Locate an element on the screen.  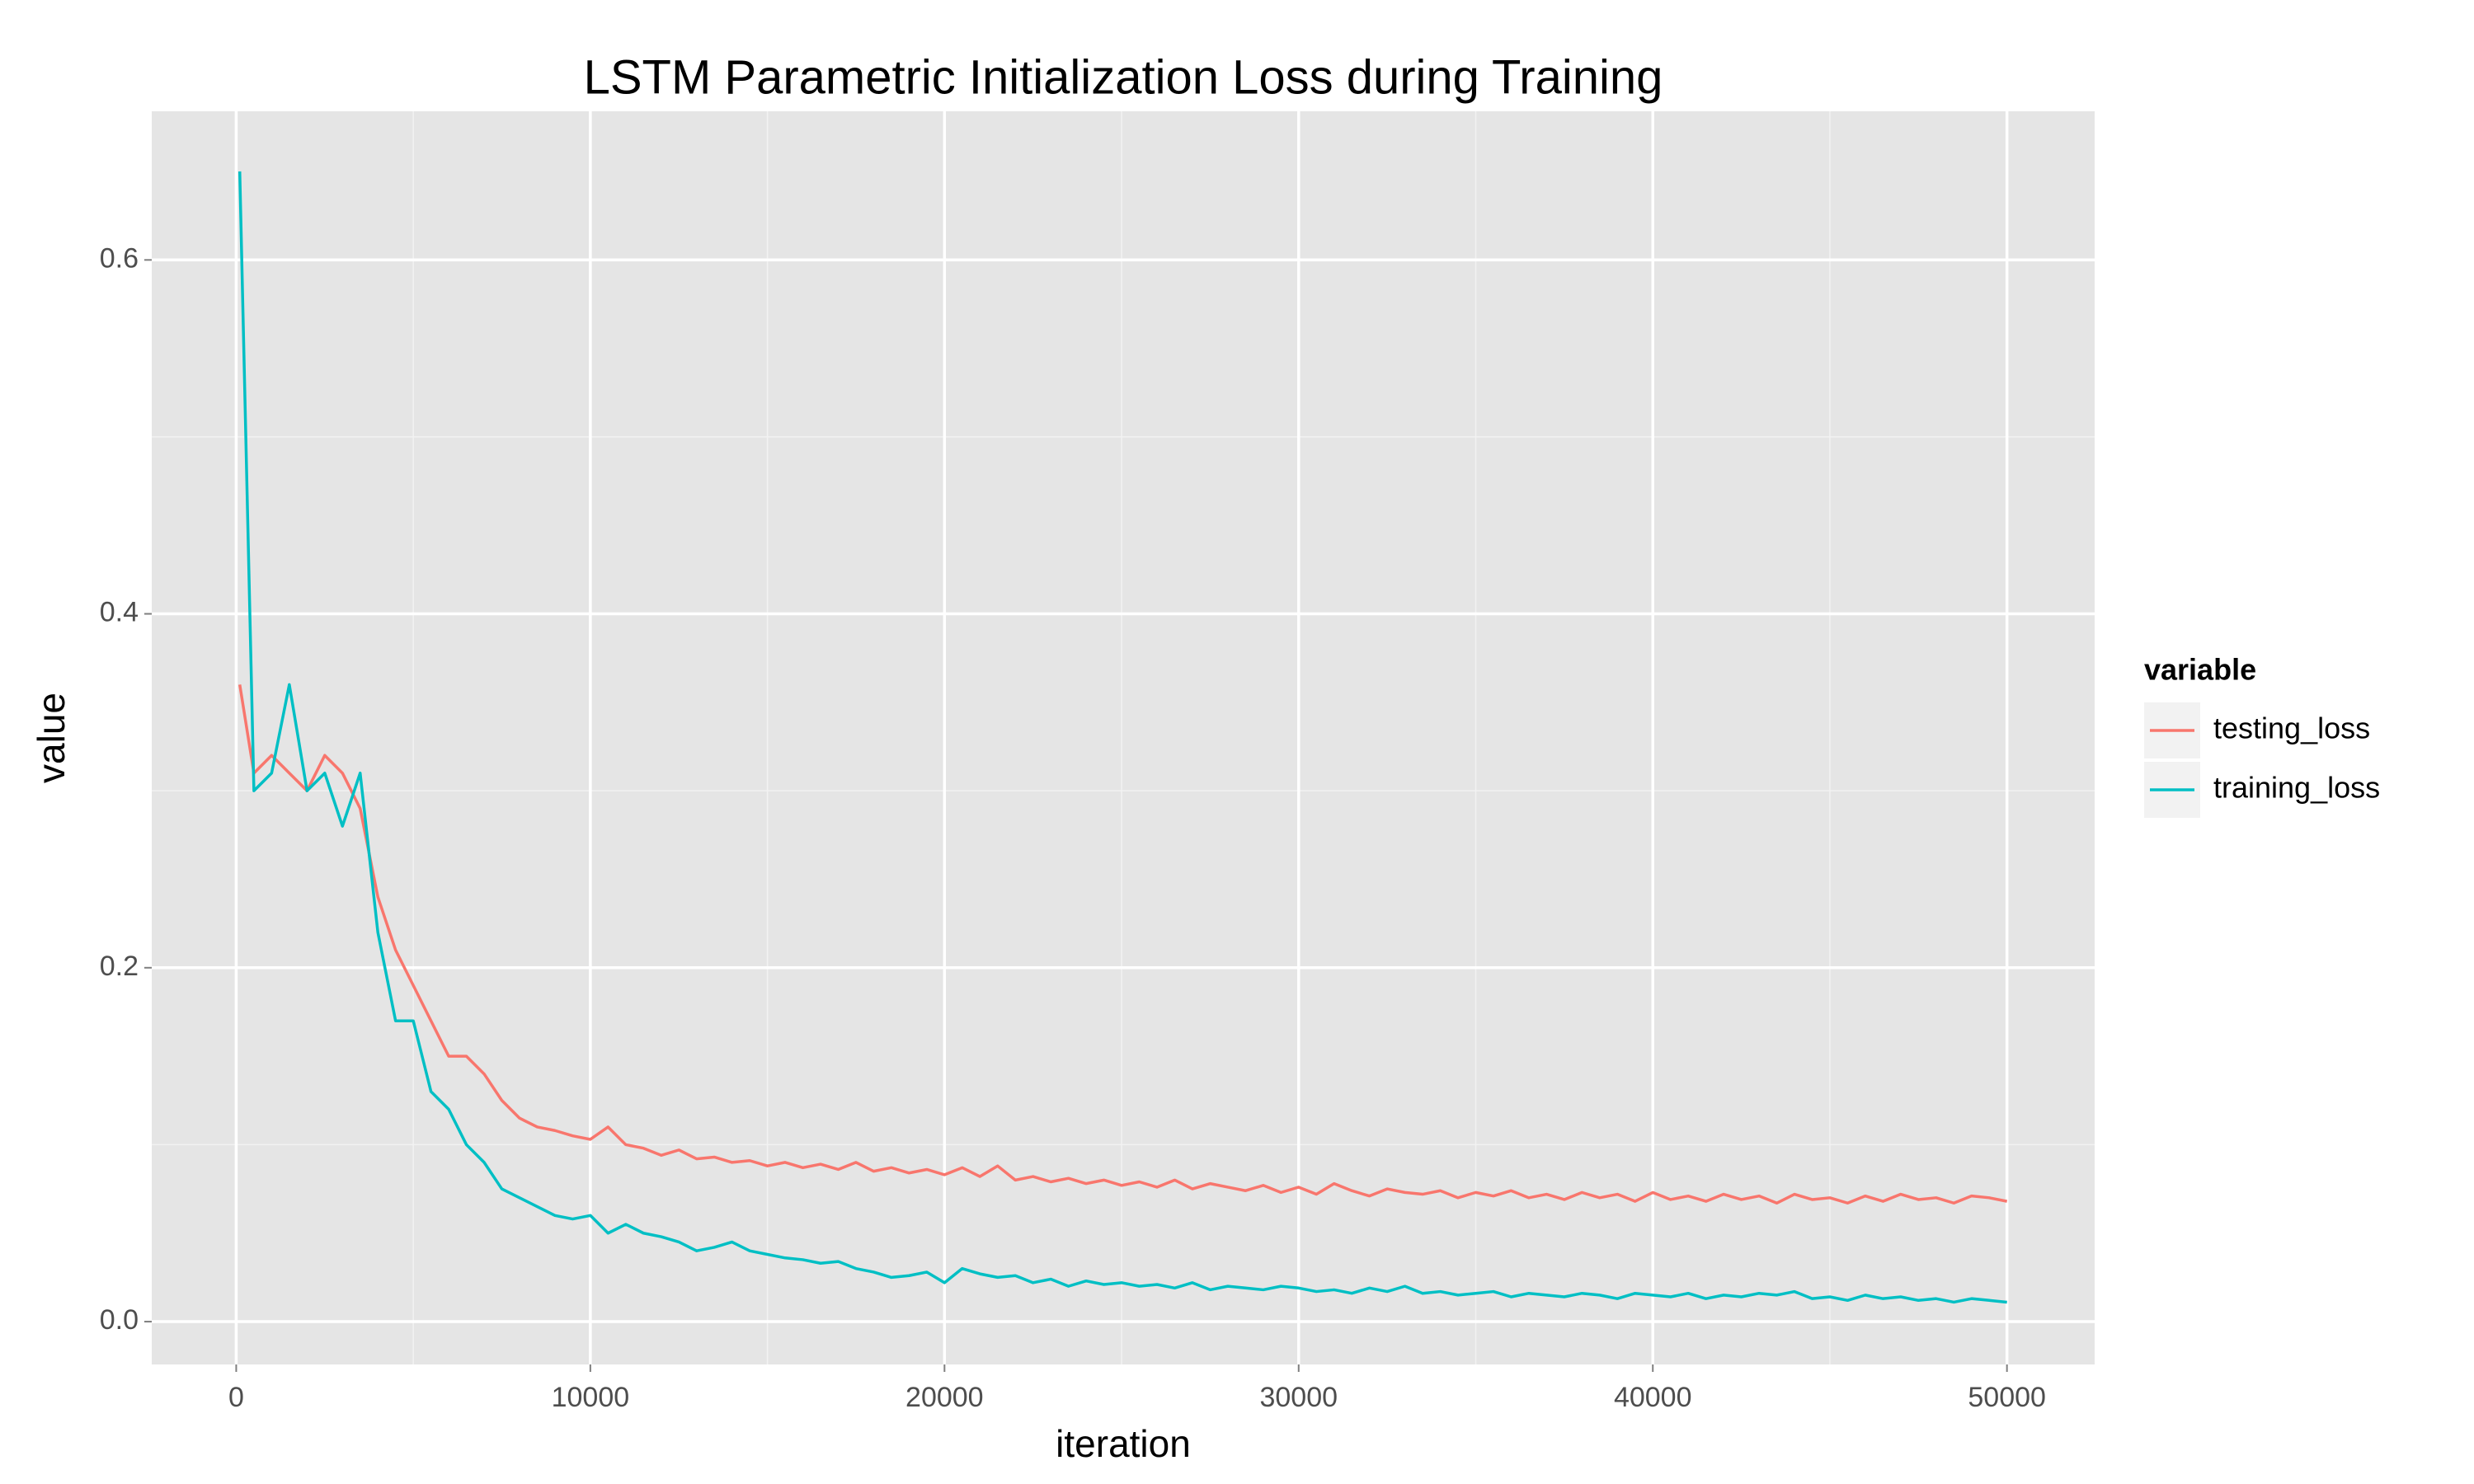
legend-label: training_loss is located at coordinates (2296, 788).